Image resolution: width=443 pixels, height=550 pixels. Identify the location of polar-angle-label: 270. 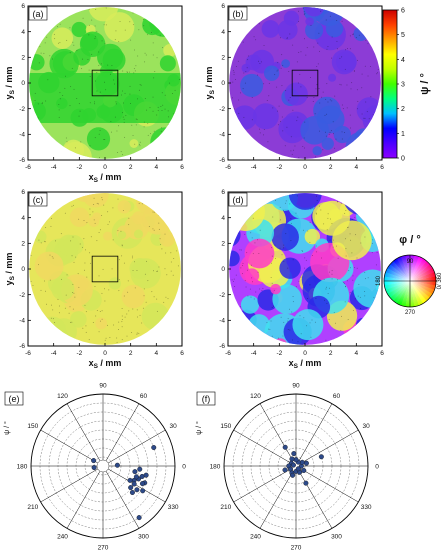
(296, 547).